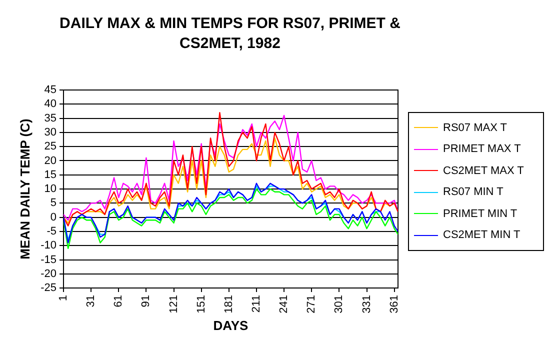 Image resolution: width=556 pixels, height=342 pixels. What do you see at coordinates (51, 231) in the screenshot?
I see `y-tick-label: -5` at bounding box center [51, 231].